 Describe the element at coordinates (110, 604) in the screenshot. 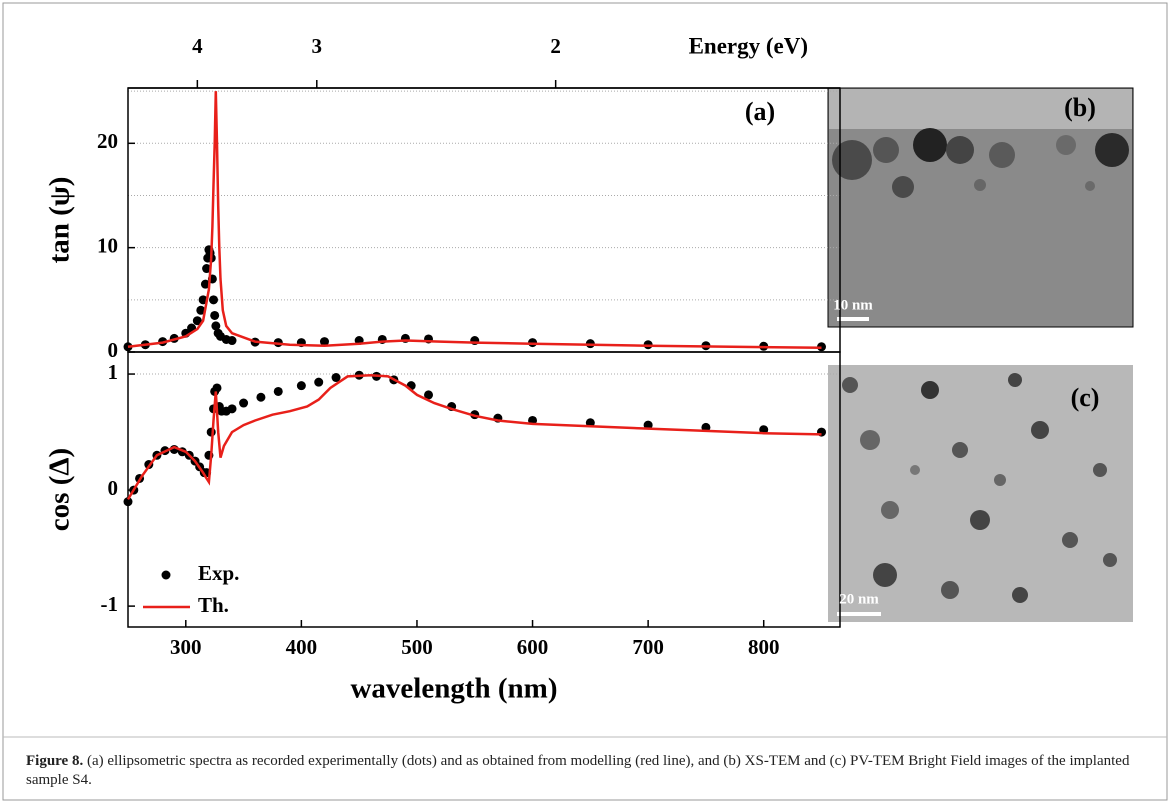

I see `y-tick-label: -1` at that location.